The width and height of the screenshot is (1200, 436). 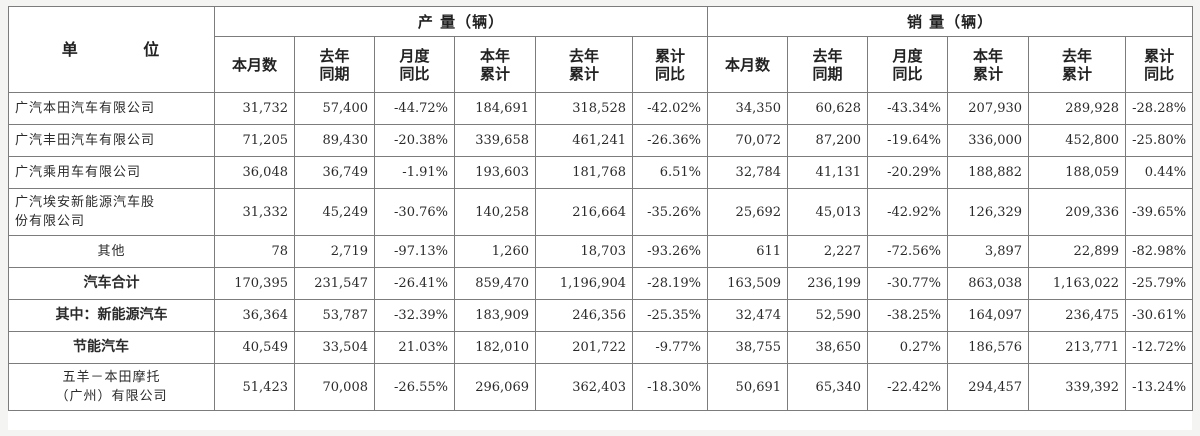 I want to click on sales-cell: -22.42%, so click(x=908, y=387).